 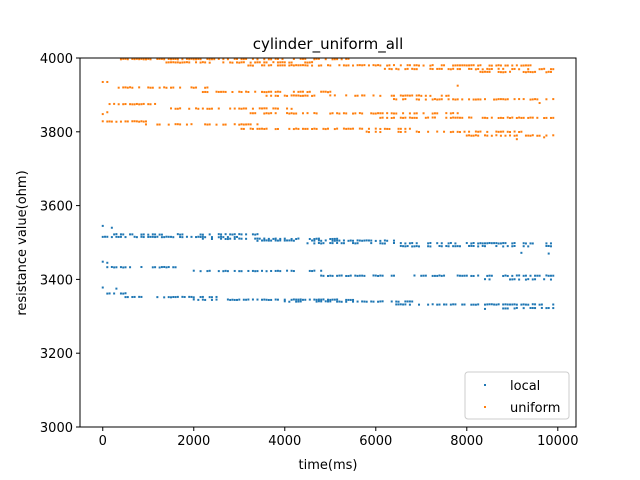 I want to click on legend-box, so click(x=517, y=395).